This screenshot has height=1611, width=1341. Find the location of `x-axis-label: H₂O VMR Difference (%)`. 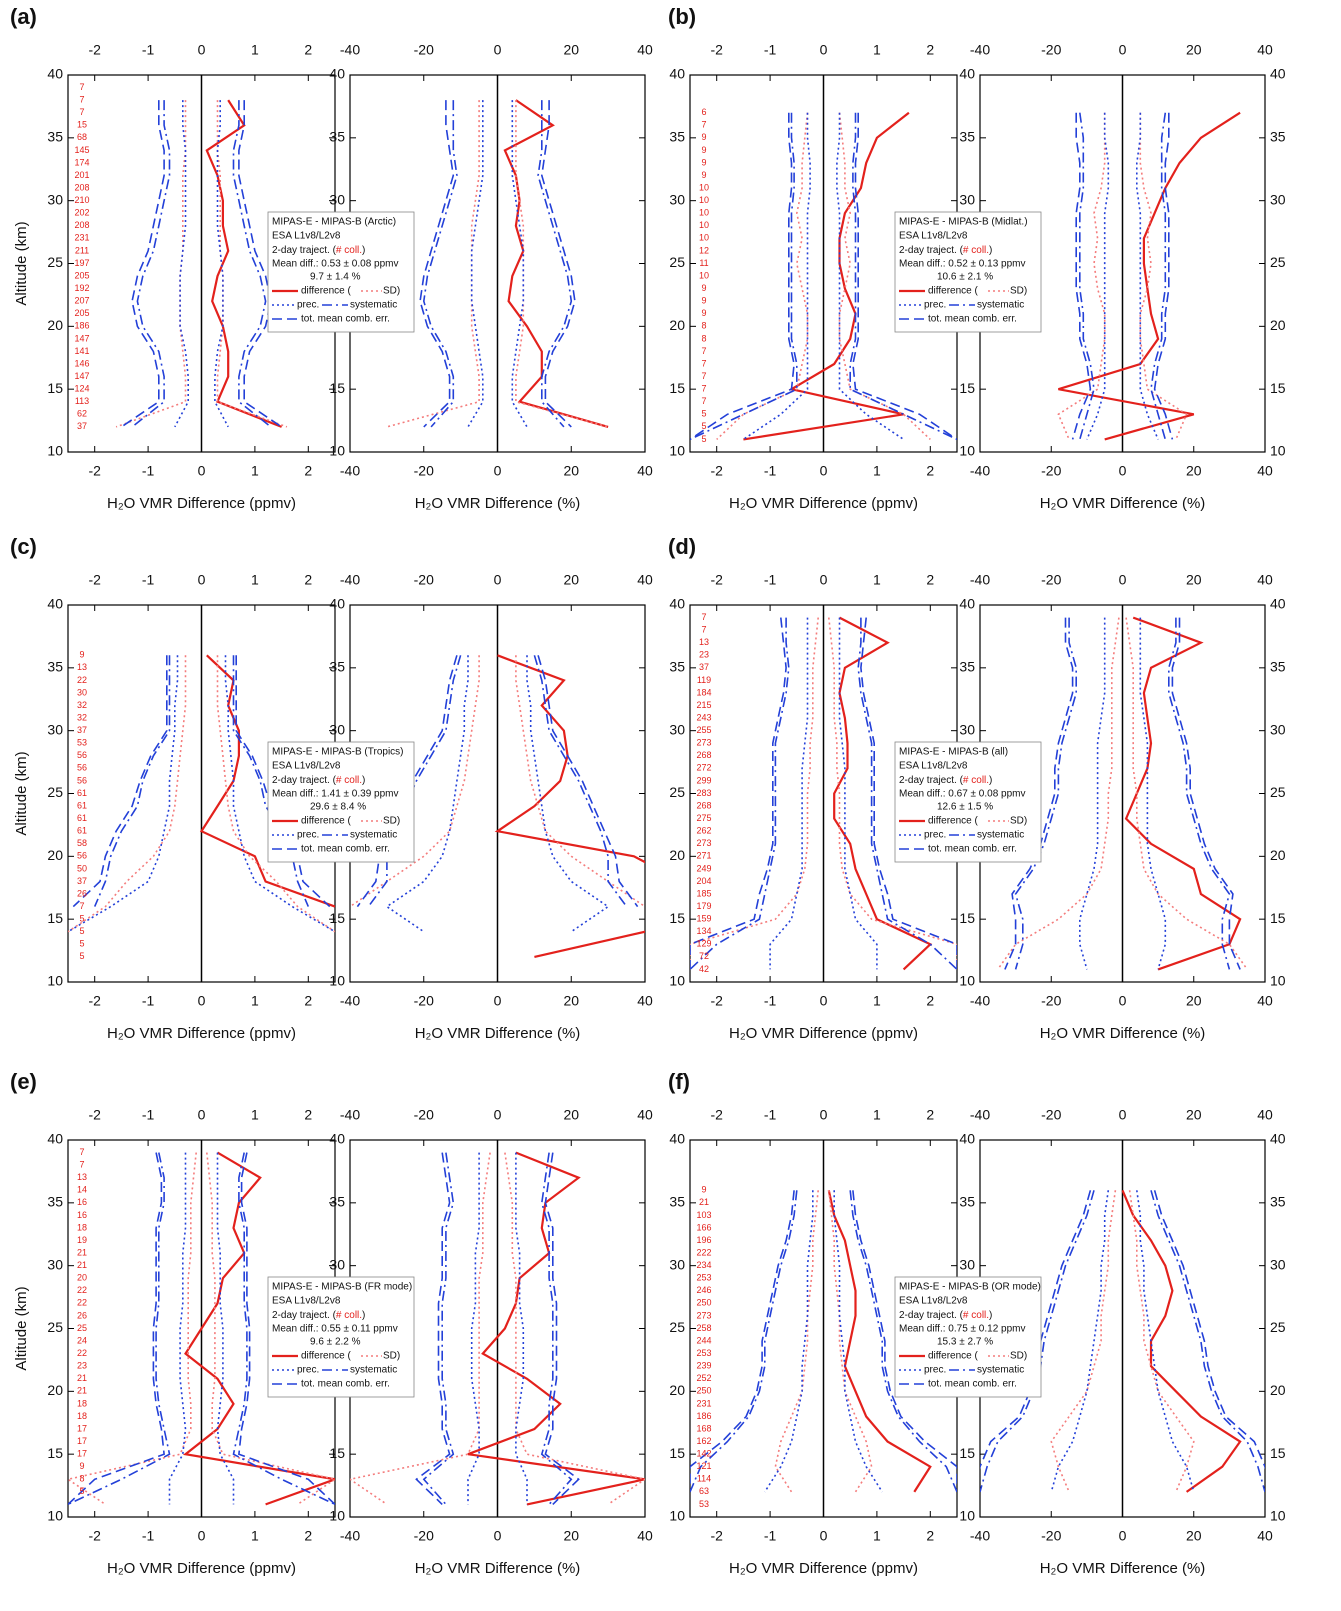

x-axis-label: H₂O VMR Difference (%) is located at coordinates (1123, 1033).